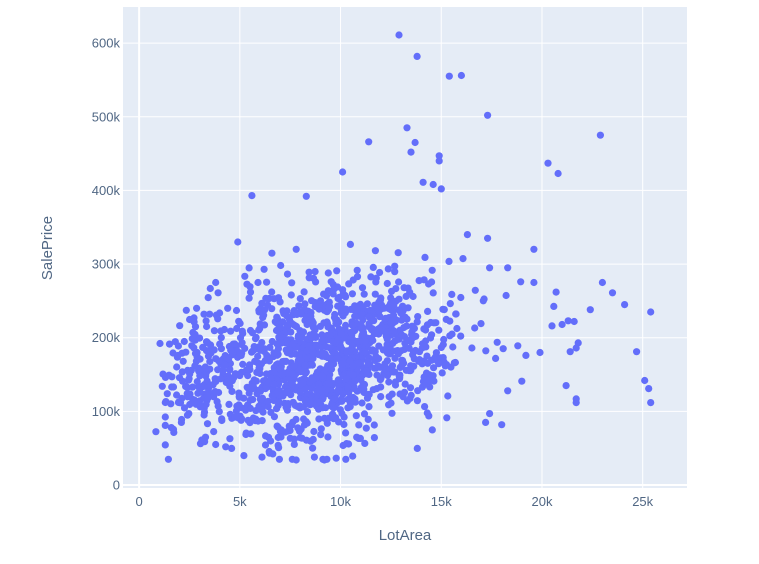 This screenshot has height=564, width=759. Describe the element at coordinates (47, 248) in the screenshot. I see `y-axis-title: SalePrice` at that location.